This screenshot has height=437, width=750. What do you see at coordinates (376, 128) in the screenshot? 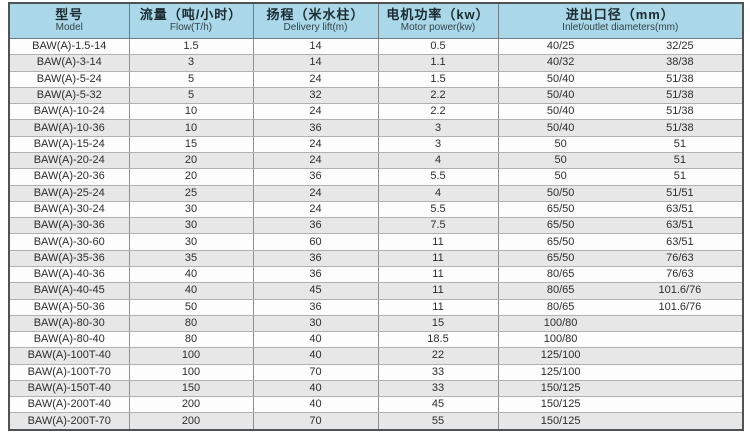
I see `table-row: BAW(A)-10-36 10 36 3 50/40 51/38` at bounding box center [376, 128].